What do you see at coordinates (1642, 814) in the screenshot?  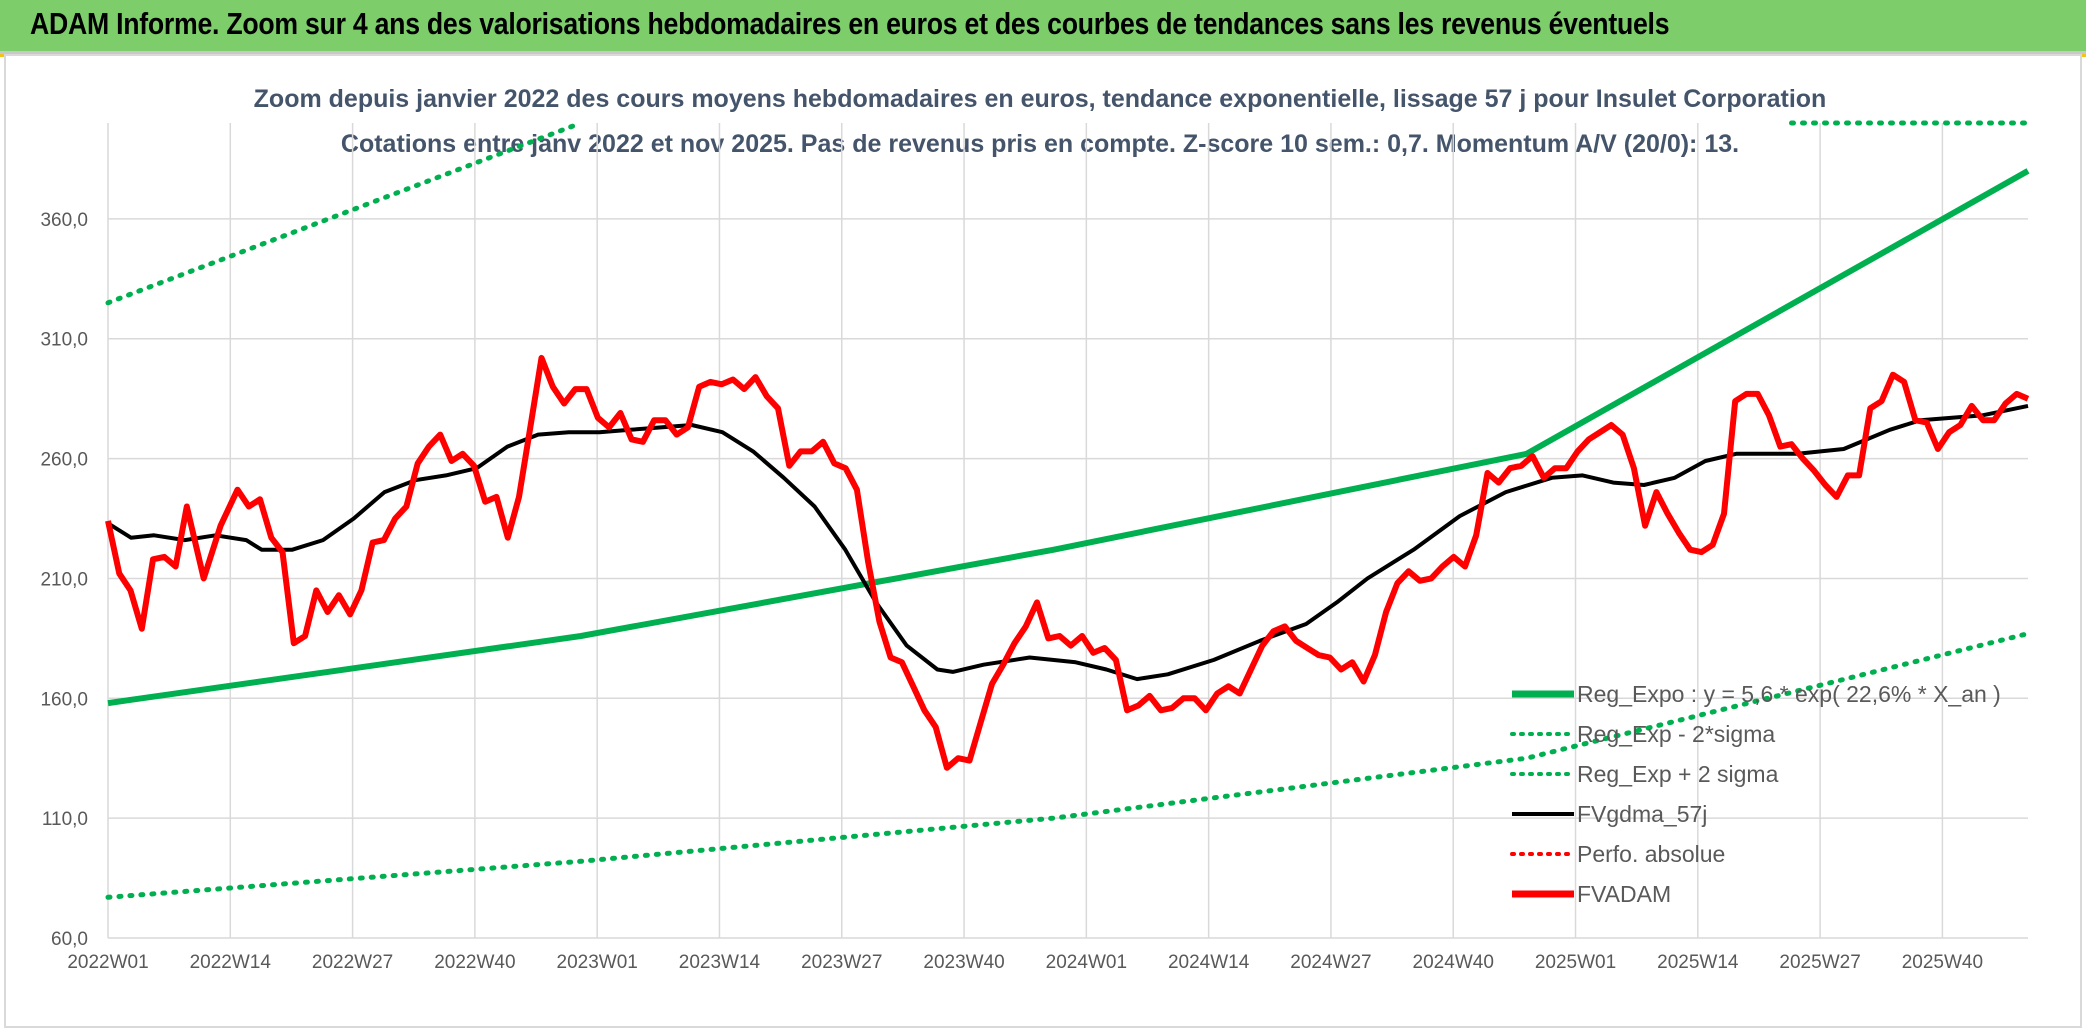 I see `legend-label: FVgdma_57j` at bounding box center [1642, 814].